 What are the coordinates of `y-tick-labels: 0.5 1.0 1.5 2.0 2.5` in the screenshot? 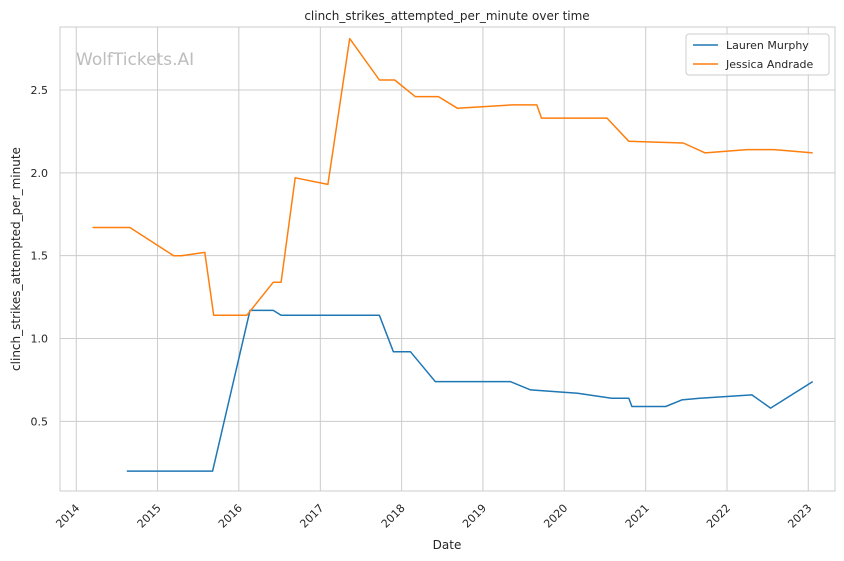 It's located at (40, 256).